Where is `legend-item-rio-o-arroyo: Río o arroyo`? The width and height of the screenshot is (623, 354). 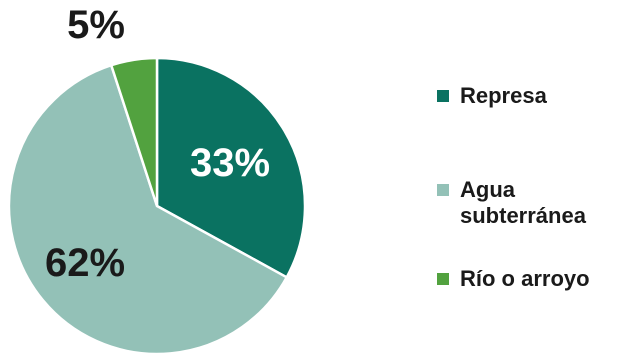
legend-item-rio-o-arroyo: Río o arroyo is located at coordinates (528, 279).